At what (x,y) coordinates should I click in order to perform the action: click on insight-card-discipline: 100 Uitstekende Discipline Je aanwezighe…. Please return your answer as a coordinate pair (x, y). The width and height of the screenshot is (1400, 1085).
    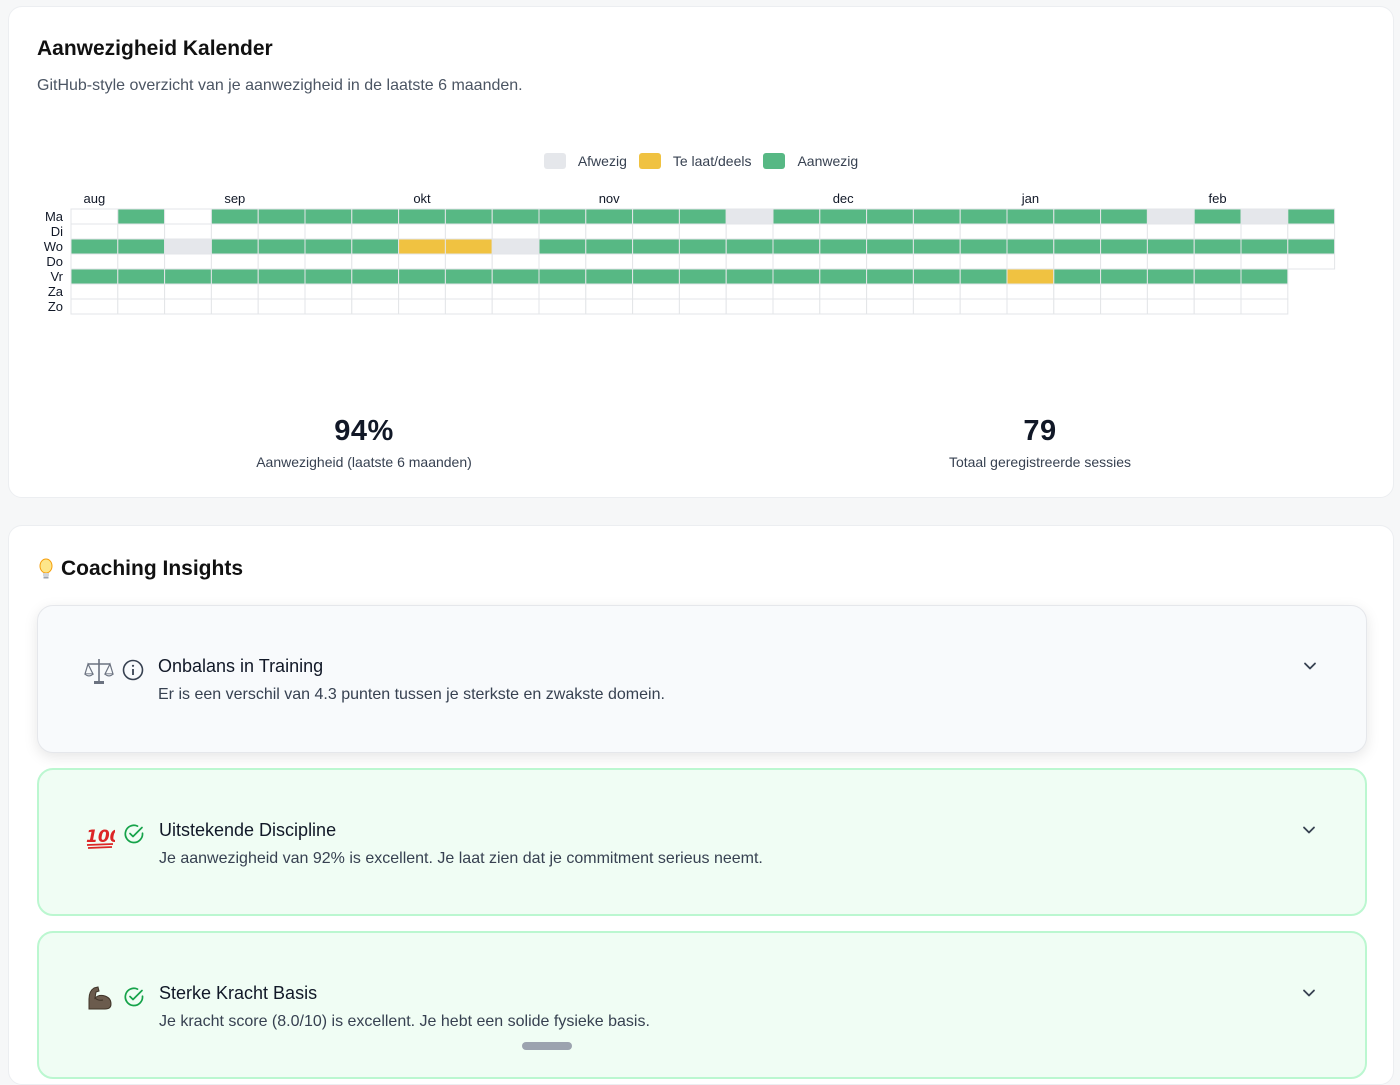
    Looking at the image, I should click on (702, 842).